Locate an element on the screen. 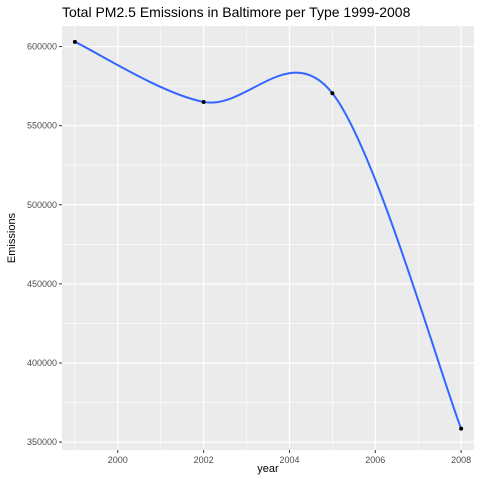 The height and width of the screenshot is (480, 480). y-tick-label: 500000 is located at coordinates (42, 205).